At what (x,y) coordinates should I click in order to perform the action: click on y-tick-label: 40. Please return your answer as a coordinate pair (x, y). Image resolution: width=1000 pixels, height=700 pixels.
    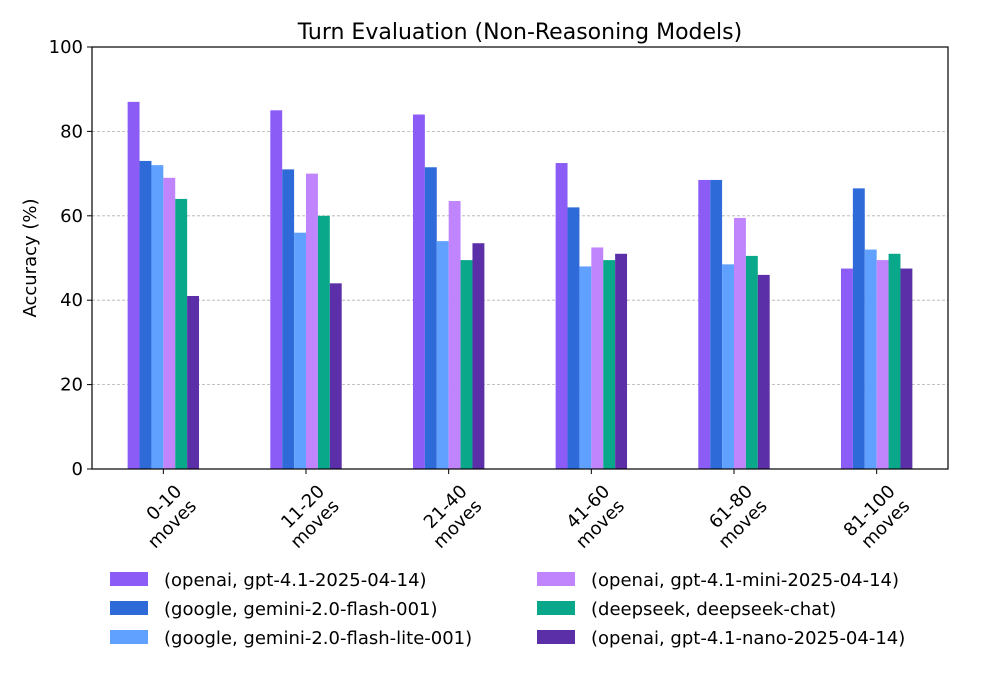
    Looking at the image, I should click on (71, 300).